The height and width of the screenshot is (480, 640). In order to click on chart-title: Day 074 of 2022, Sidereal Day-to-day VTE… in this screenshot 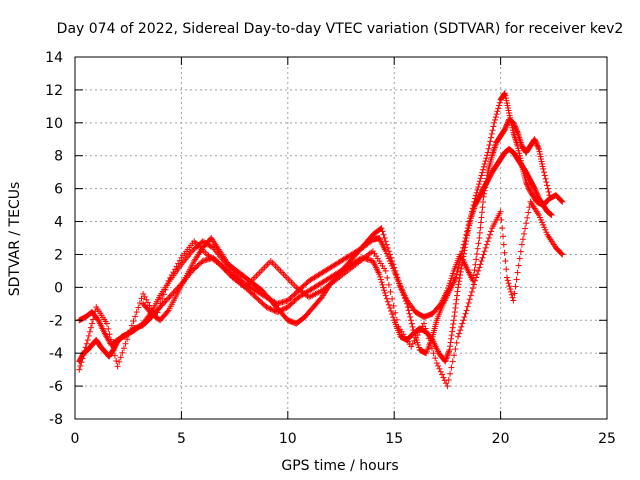, I will do `click(340, 29)`.